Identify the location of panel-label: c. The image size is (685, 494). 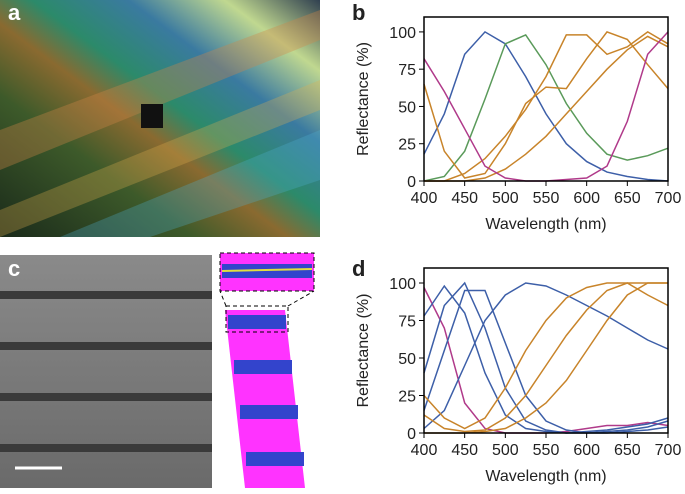
(14, 268).